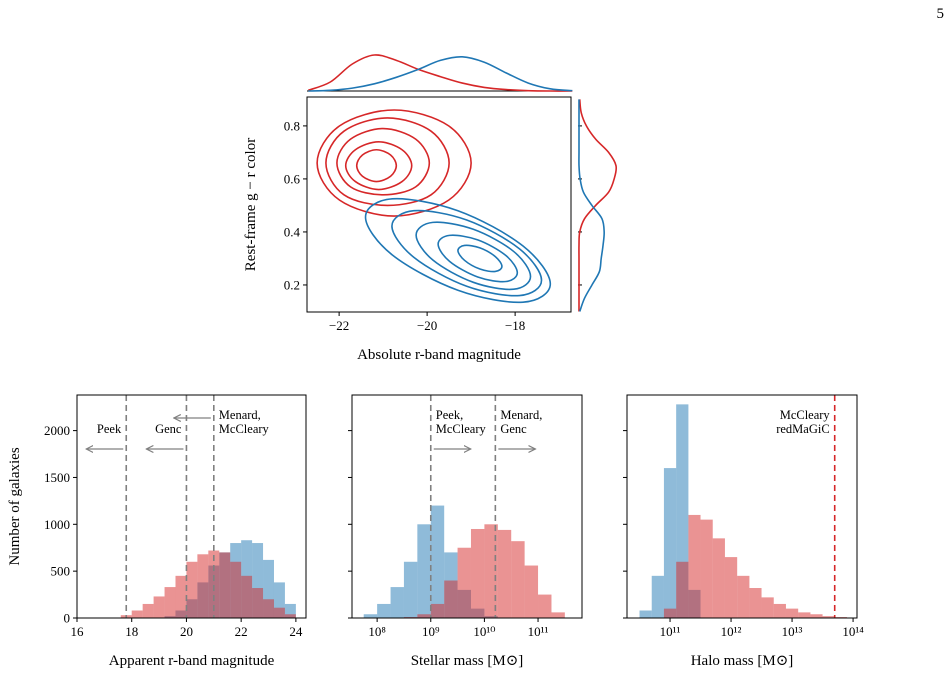 The width and height of the screenshot is (951, 681). What do you see at coordinates (292, 178) in the screenshot?
I see `y-tick-label: 0.6` at bounding box center [292, 178].